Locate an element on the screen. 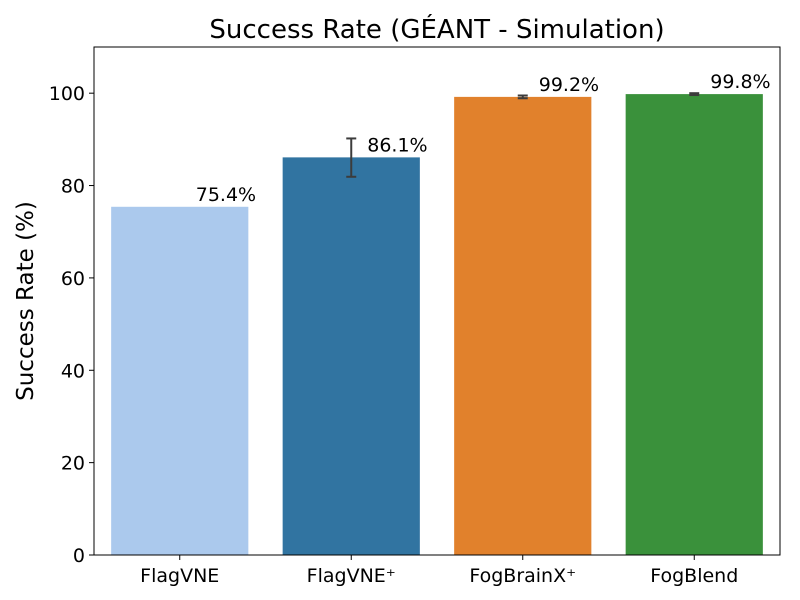 This screenshot has height=600, width=800. y-tick-label-4: 80 is located at coordinates (73, 187).